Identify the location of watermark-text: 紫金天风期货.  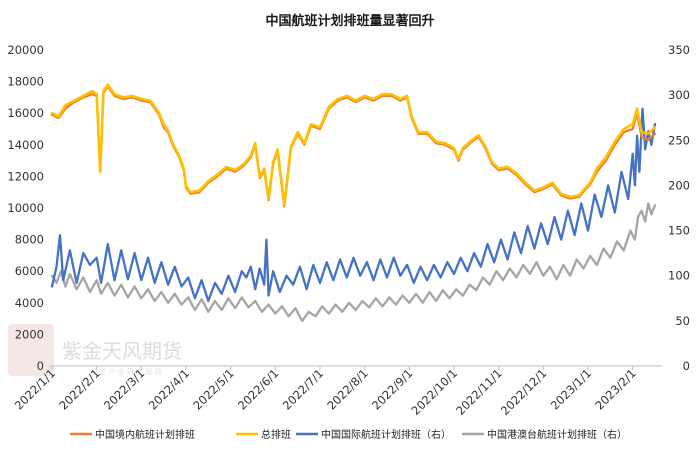
(122, 351).